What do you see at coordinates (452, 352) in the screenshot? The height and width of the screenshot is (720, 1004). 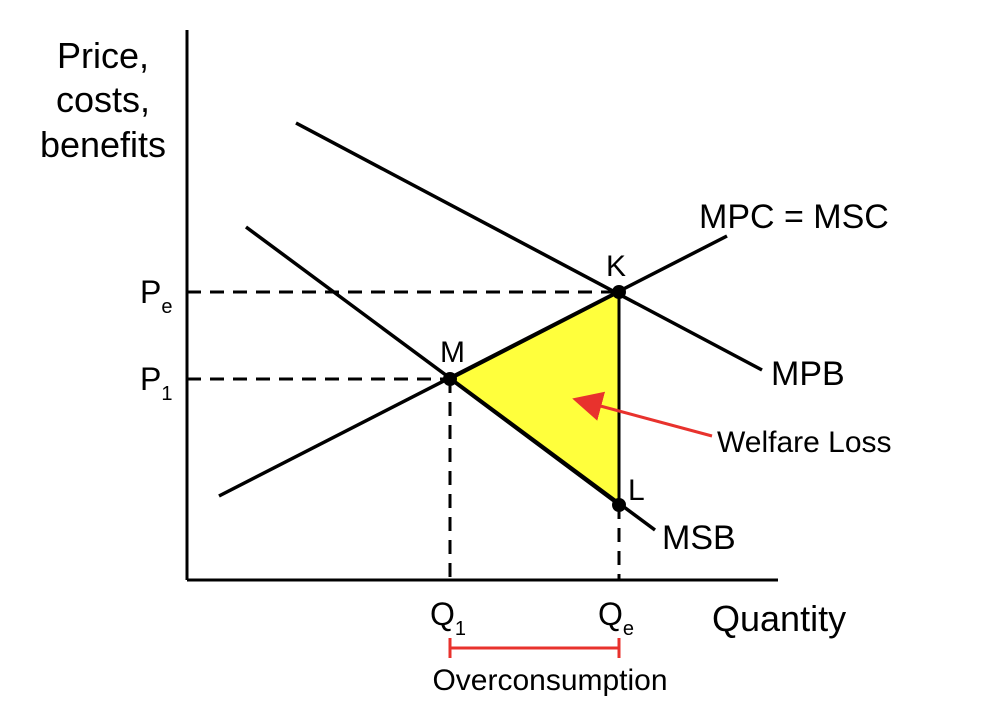 I see `point-m-label: M` at bounding box center [452, 352].